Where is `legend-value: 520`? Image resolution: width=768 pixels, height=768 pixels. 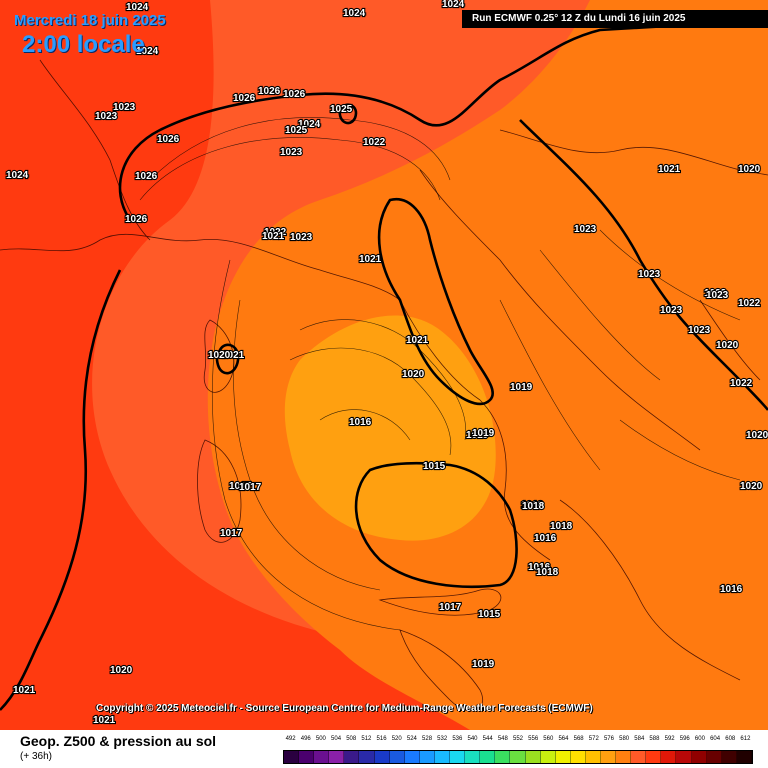
legend-value: 520 is located at coordinates (396, 739).